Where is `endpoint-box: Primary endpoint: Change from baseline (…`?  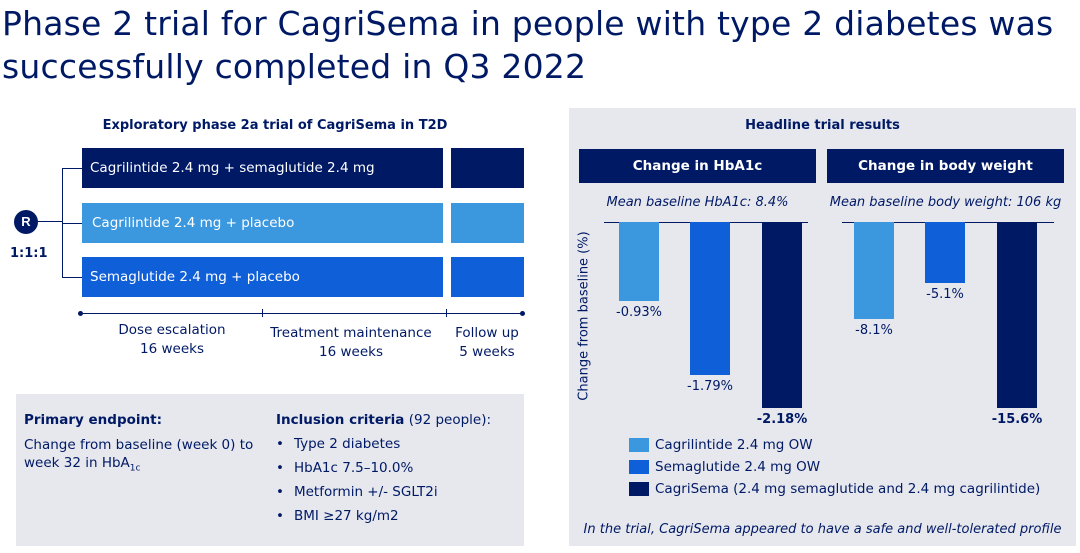 endpoint-box: Primary endpoint: Change from baseline (… is located at coordinates (270, 470).